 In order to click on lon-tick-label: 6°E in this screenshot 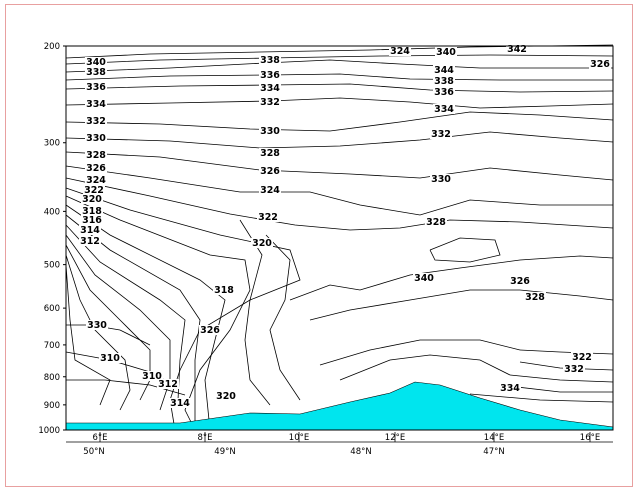, I will do `click(99, 438)`.